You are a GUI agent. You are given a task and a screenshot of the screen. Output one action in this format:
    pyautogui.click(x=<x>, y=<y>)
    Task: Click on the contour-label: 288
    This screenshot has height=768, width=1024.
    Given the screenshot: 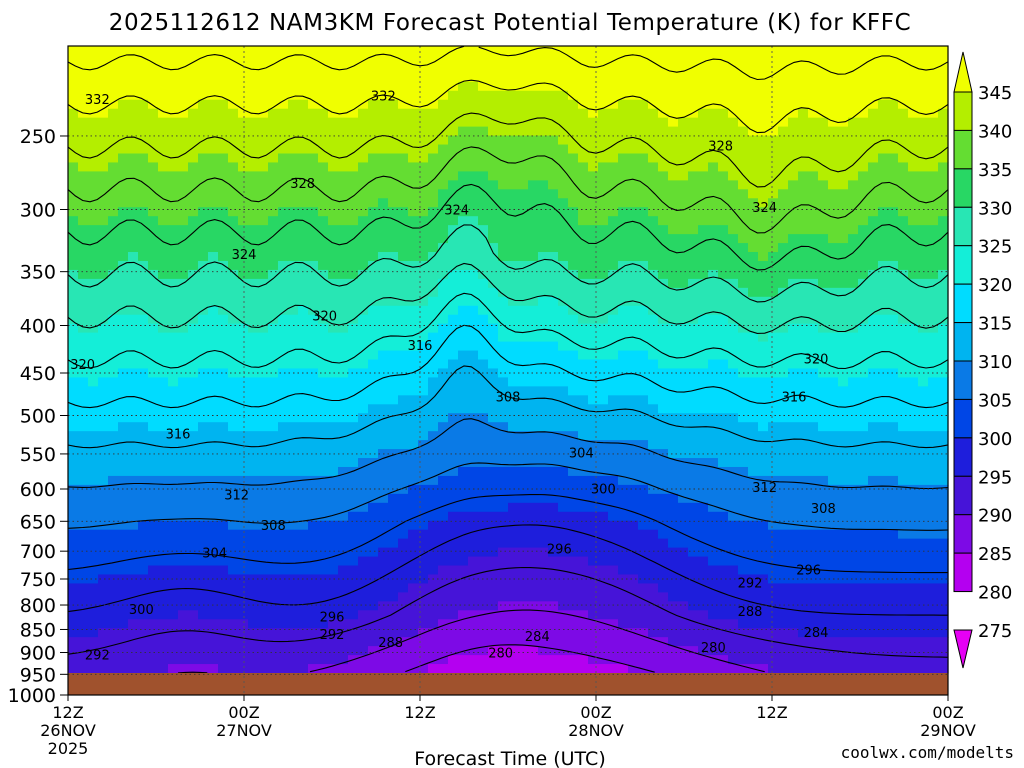 What is the action you would take?
    pyautogui.click(x=390, y=643)
    